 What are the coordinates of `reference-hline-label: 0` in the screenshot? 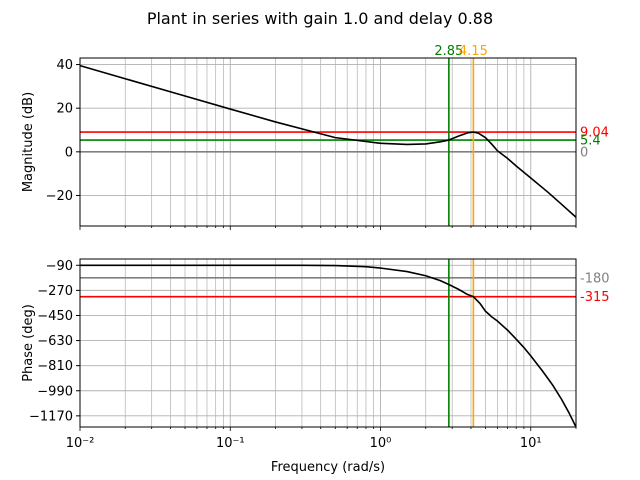 It's located at (584, 152).